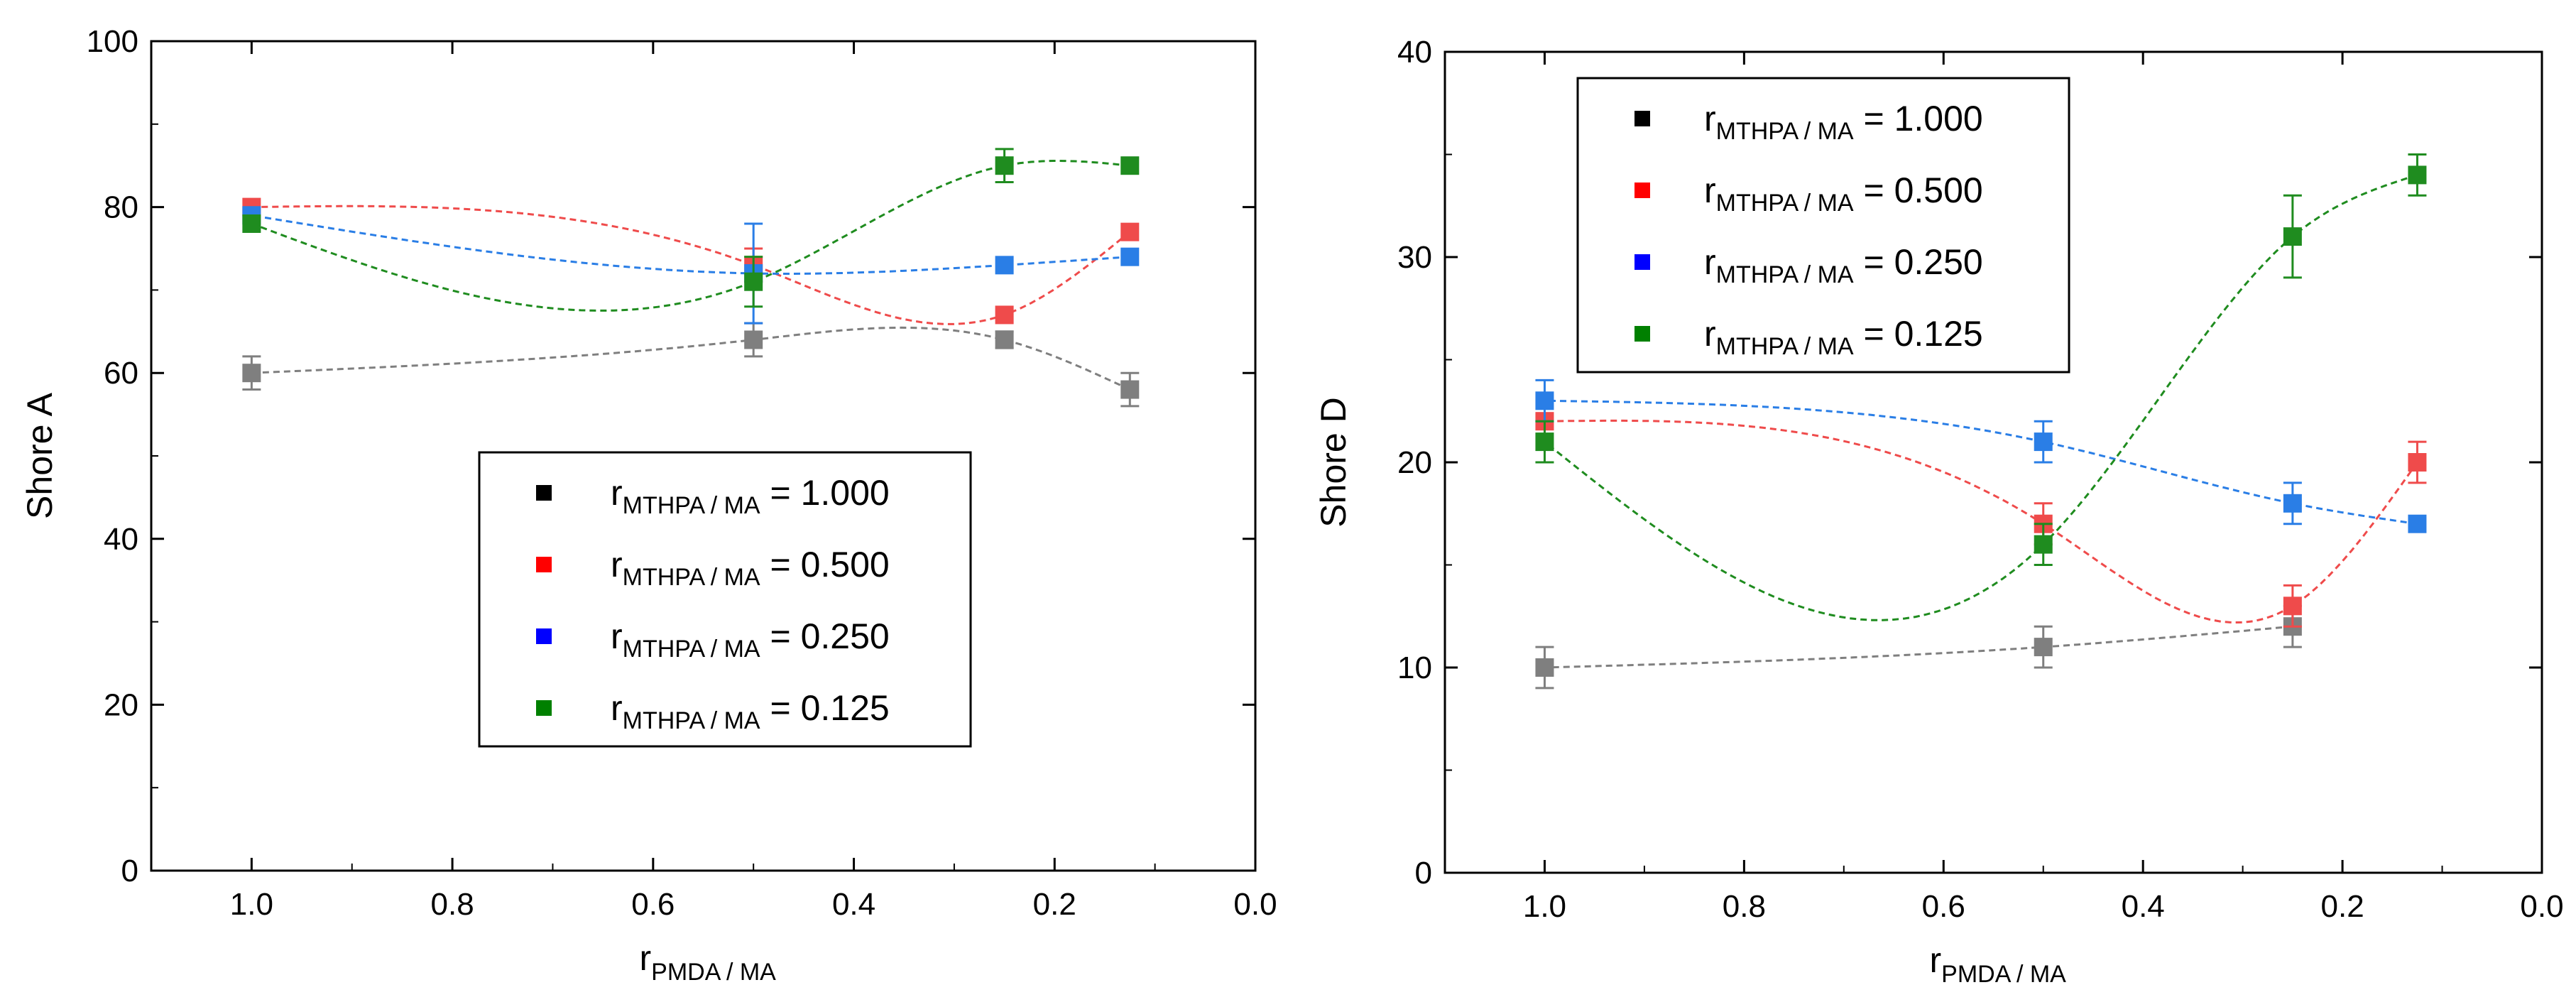 This screenshot has height=1002, width=2576. I want to click on legend-label: rMTHPA / MA = 0.500, so click(750, 568).